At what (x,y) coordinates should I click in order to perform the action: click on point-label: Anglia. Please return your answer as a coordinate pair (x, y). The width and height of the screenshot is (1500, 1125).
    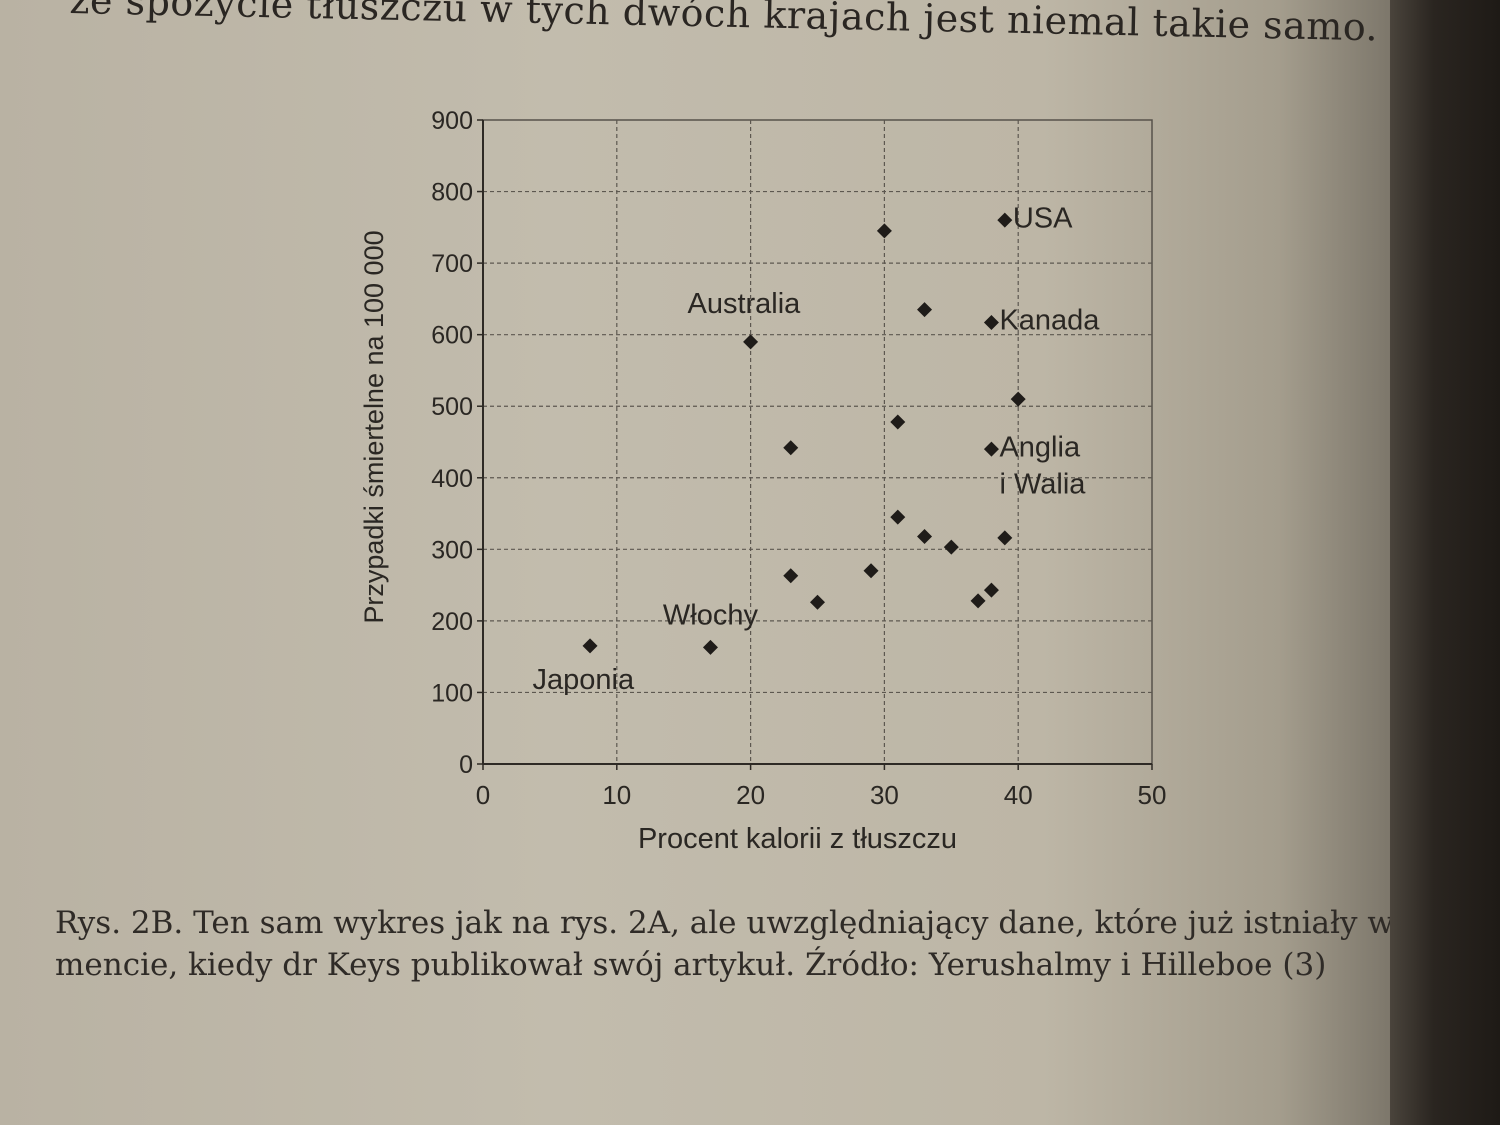
    Looking at the image, I should click on (1039, 447).